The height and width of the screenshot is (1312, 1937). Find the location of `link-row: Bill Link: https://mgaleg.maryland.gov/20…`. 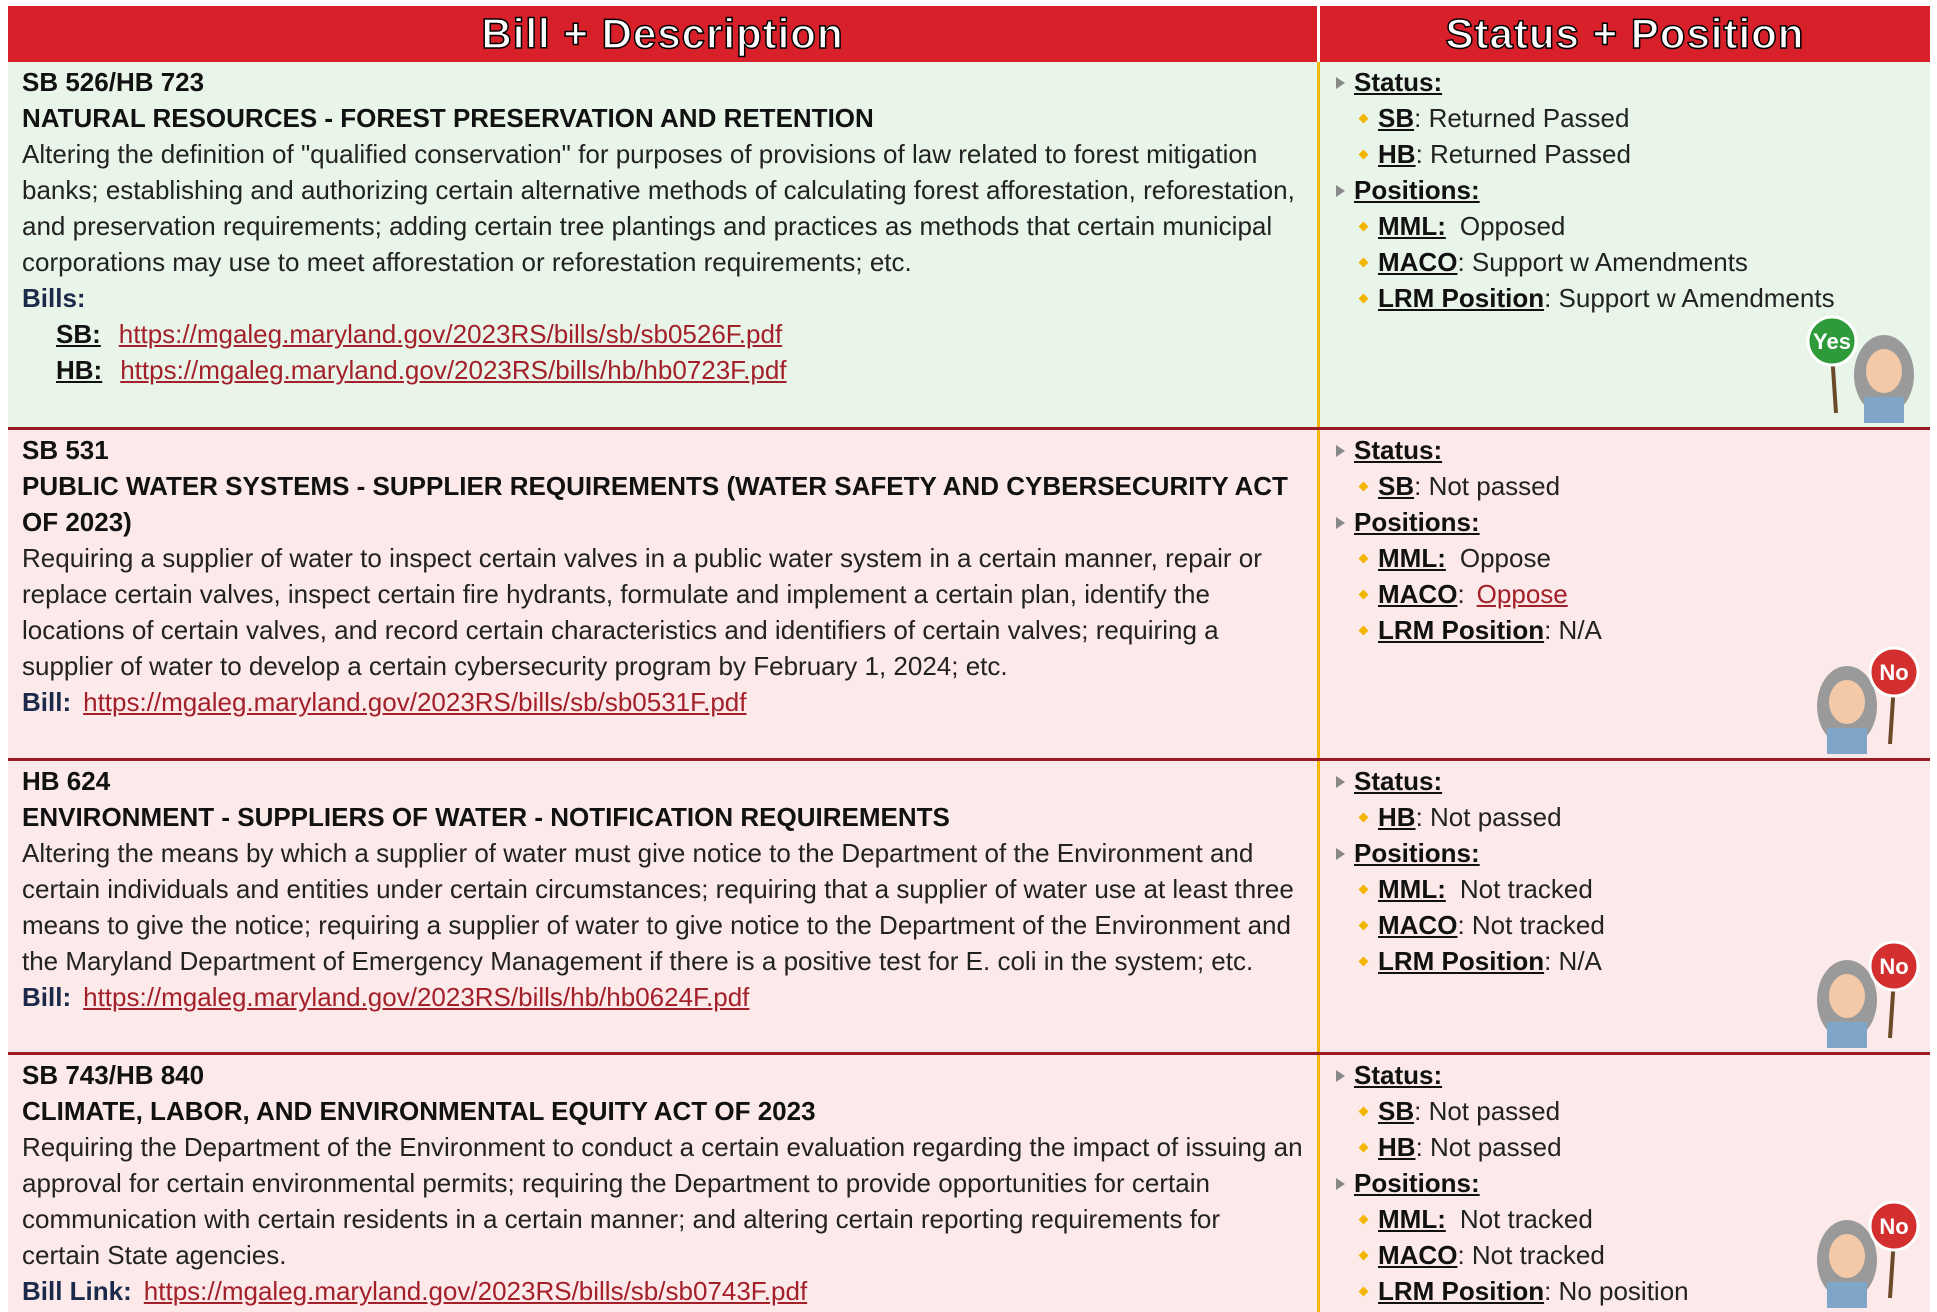

link-row: Bill Link: https://mgaleg.maryland.gov/20… is located at coordinates (662, 1291).